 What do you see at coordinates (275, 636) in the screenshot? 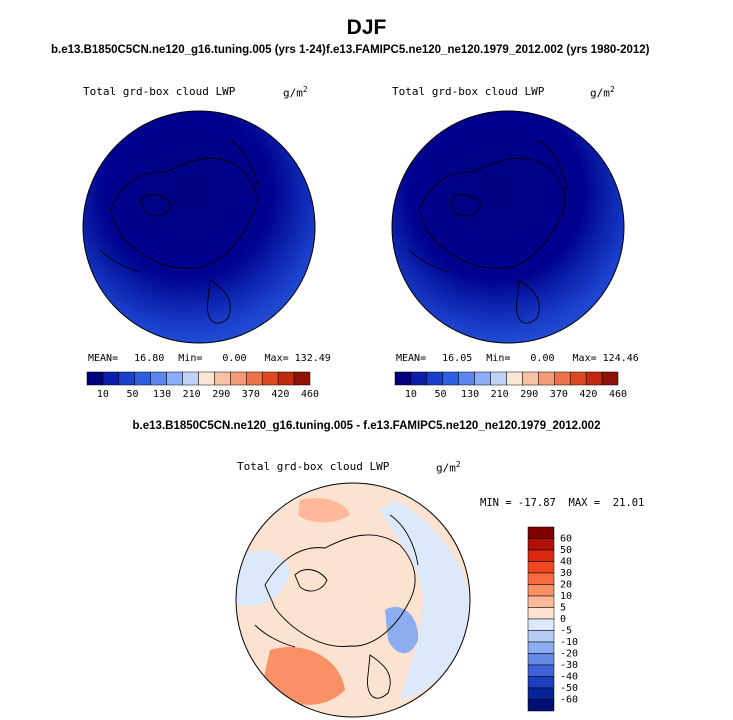
I see `diff-coast-siberia` at bounding box center [275, 636].